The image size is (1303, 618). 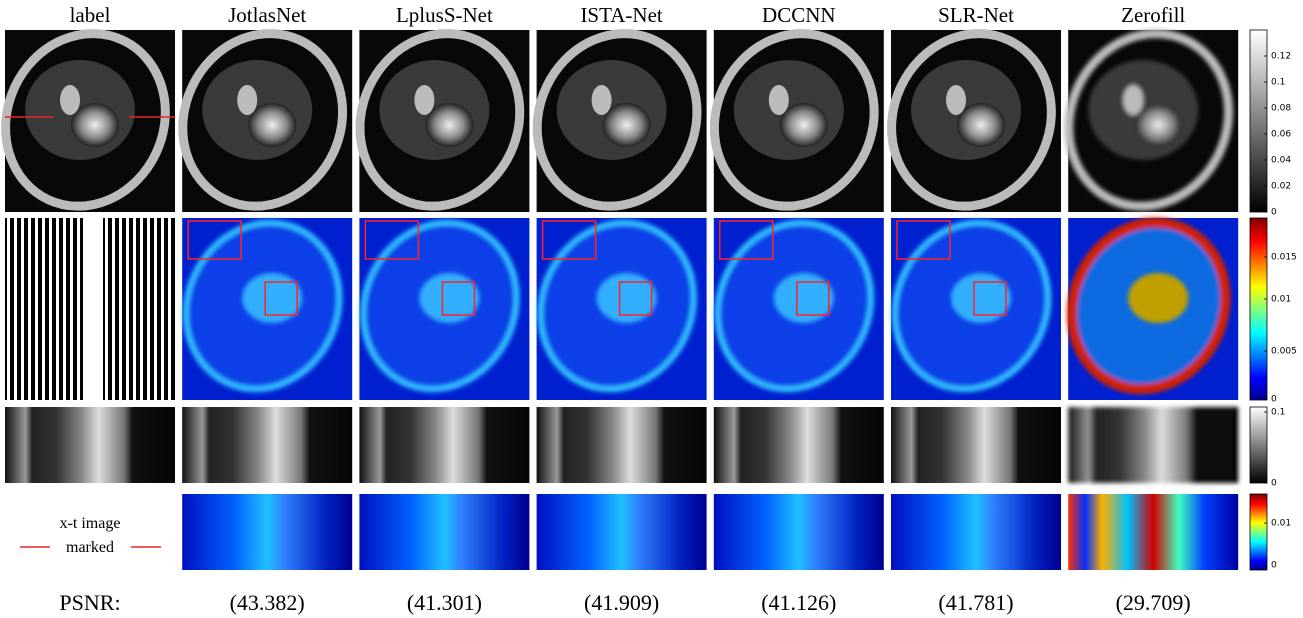 I want to click on colorbar-tick-label: 0.12, so click(x=1281, y=57).